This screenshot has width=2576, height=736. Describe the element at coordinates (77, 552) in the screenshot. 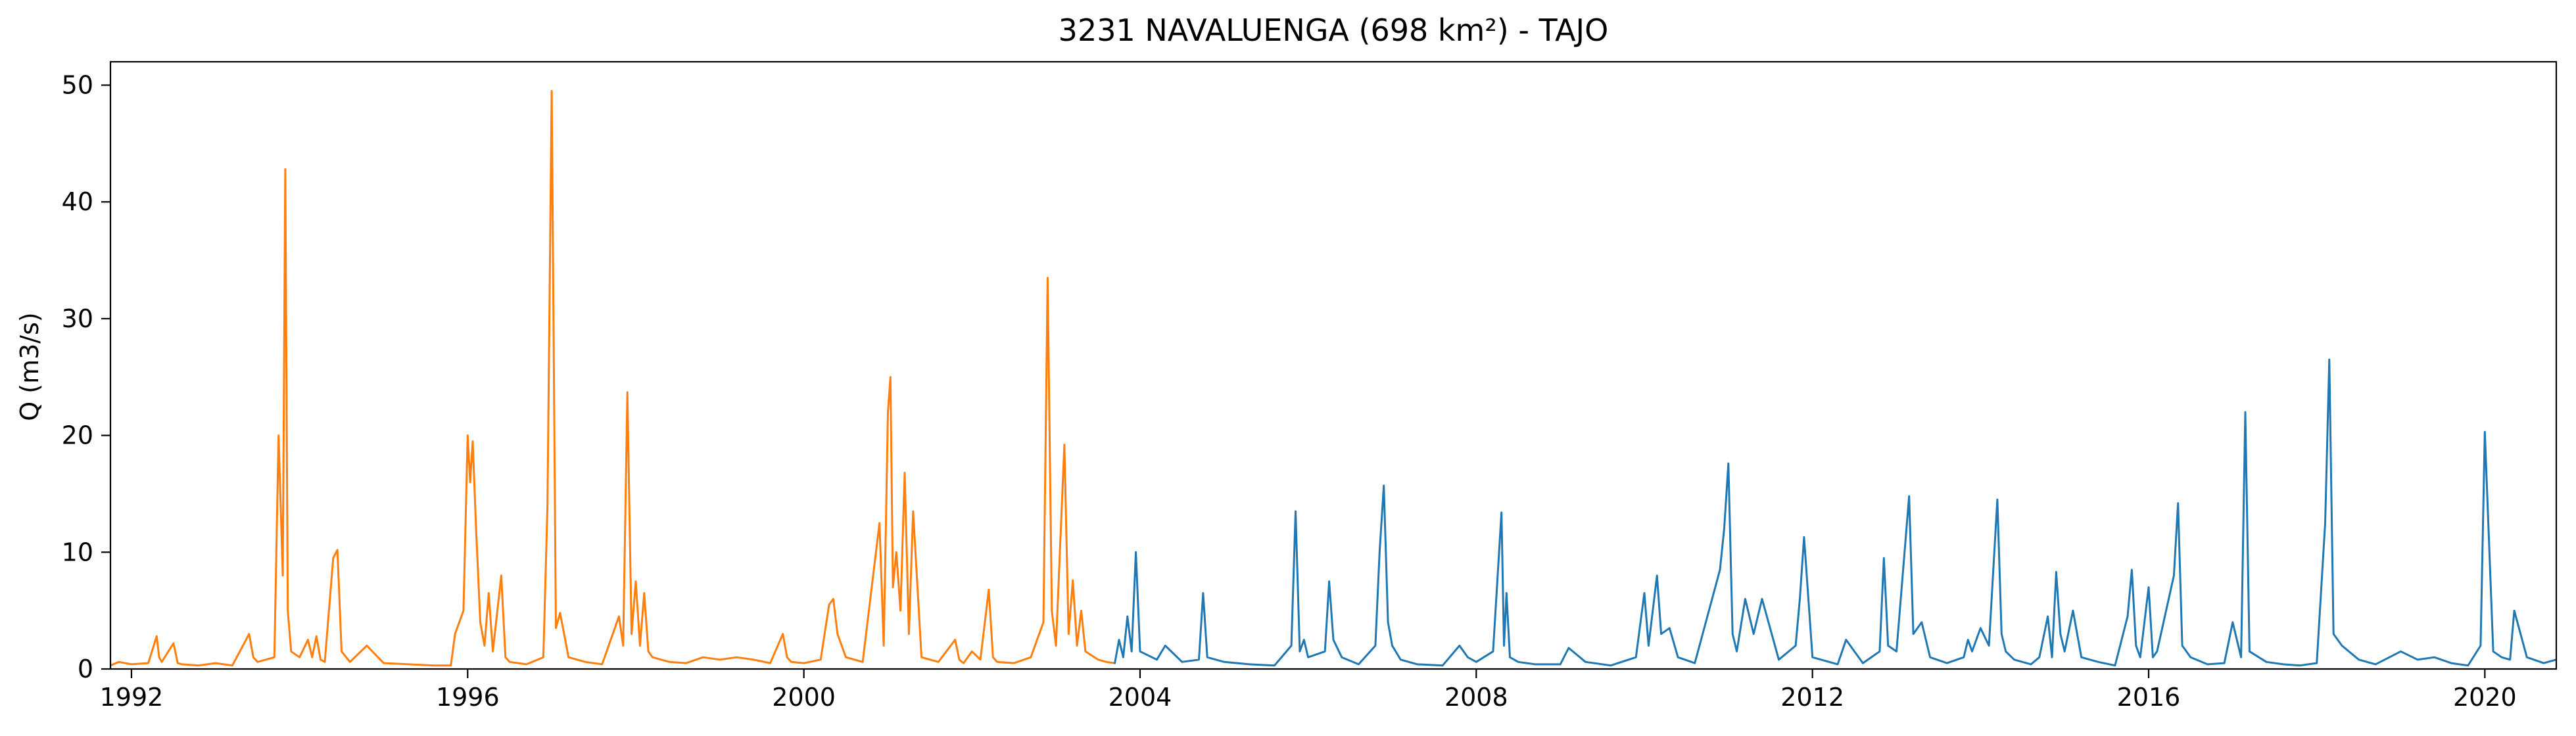

I see `y-tick-label: 10` at that location.